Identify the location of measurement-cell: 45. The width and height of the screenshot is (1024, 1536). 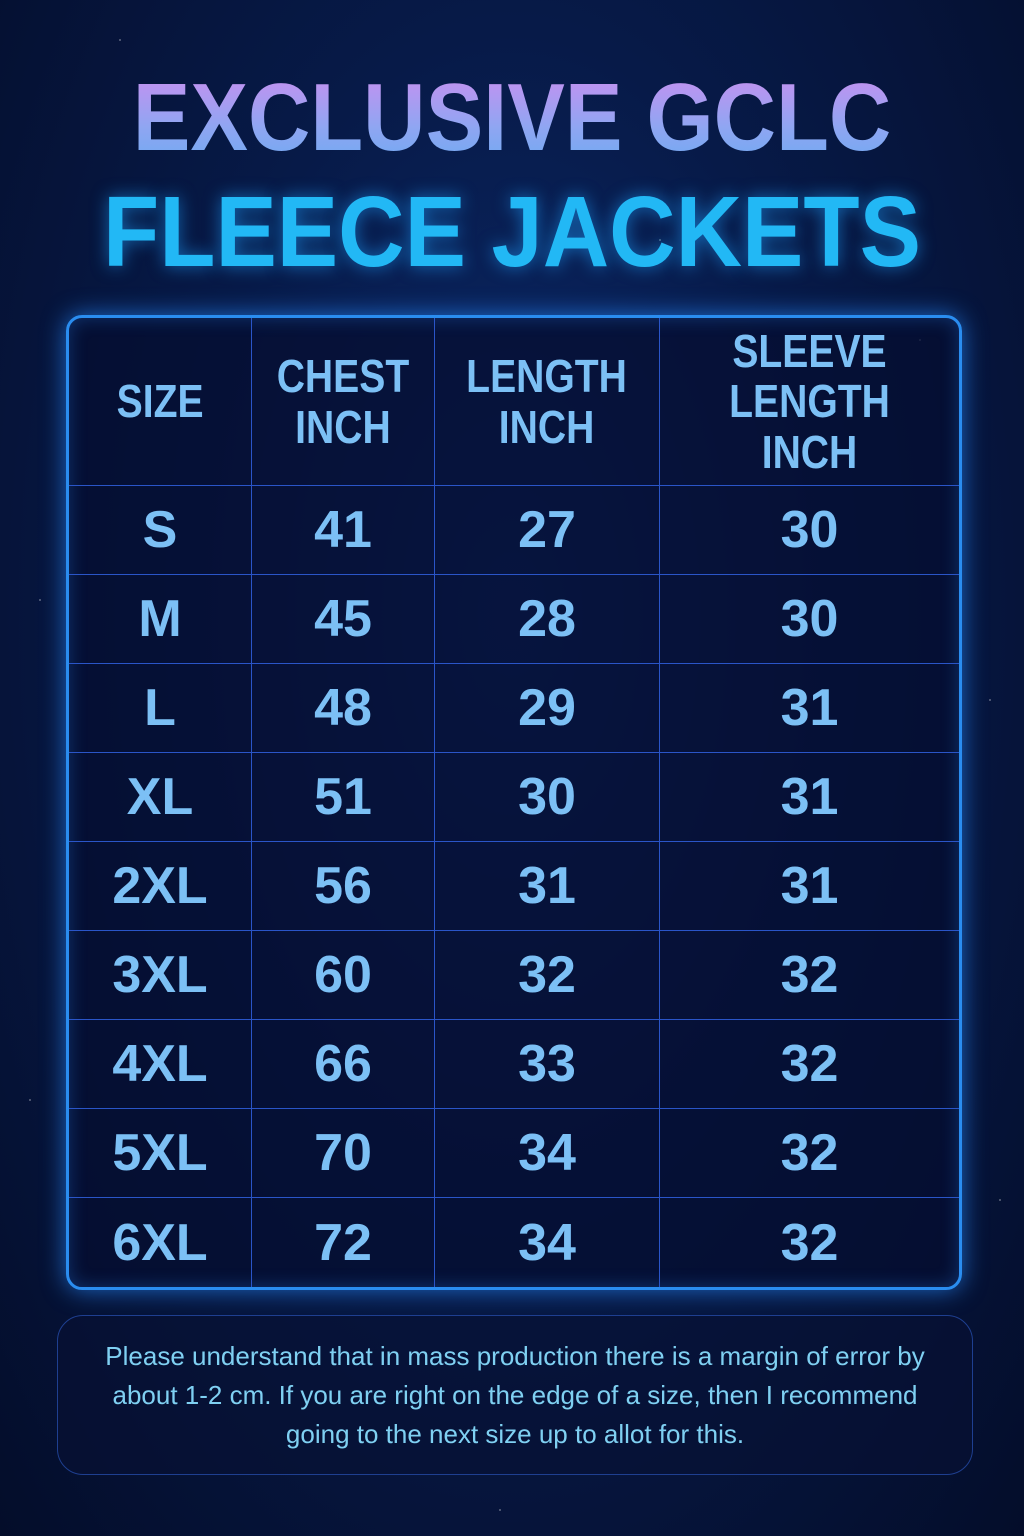
(343, 619).